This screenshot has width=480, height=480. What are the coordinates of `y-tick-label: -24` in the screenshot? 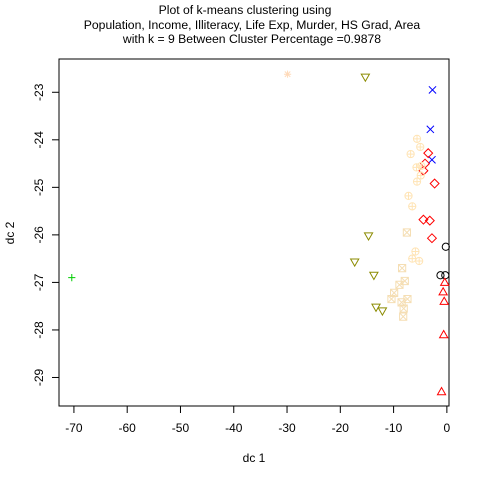 It's located at (39, 140).